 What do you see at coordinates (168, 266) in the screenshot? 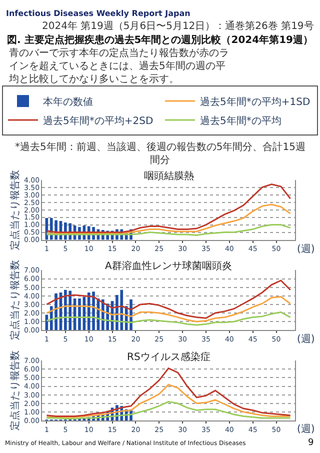
I see `chart-title: A群溶血性レンサ球菌咽頭炎` at bounding box center [168, 266].